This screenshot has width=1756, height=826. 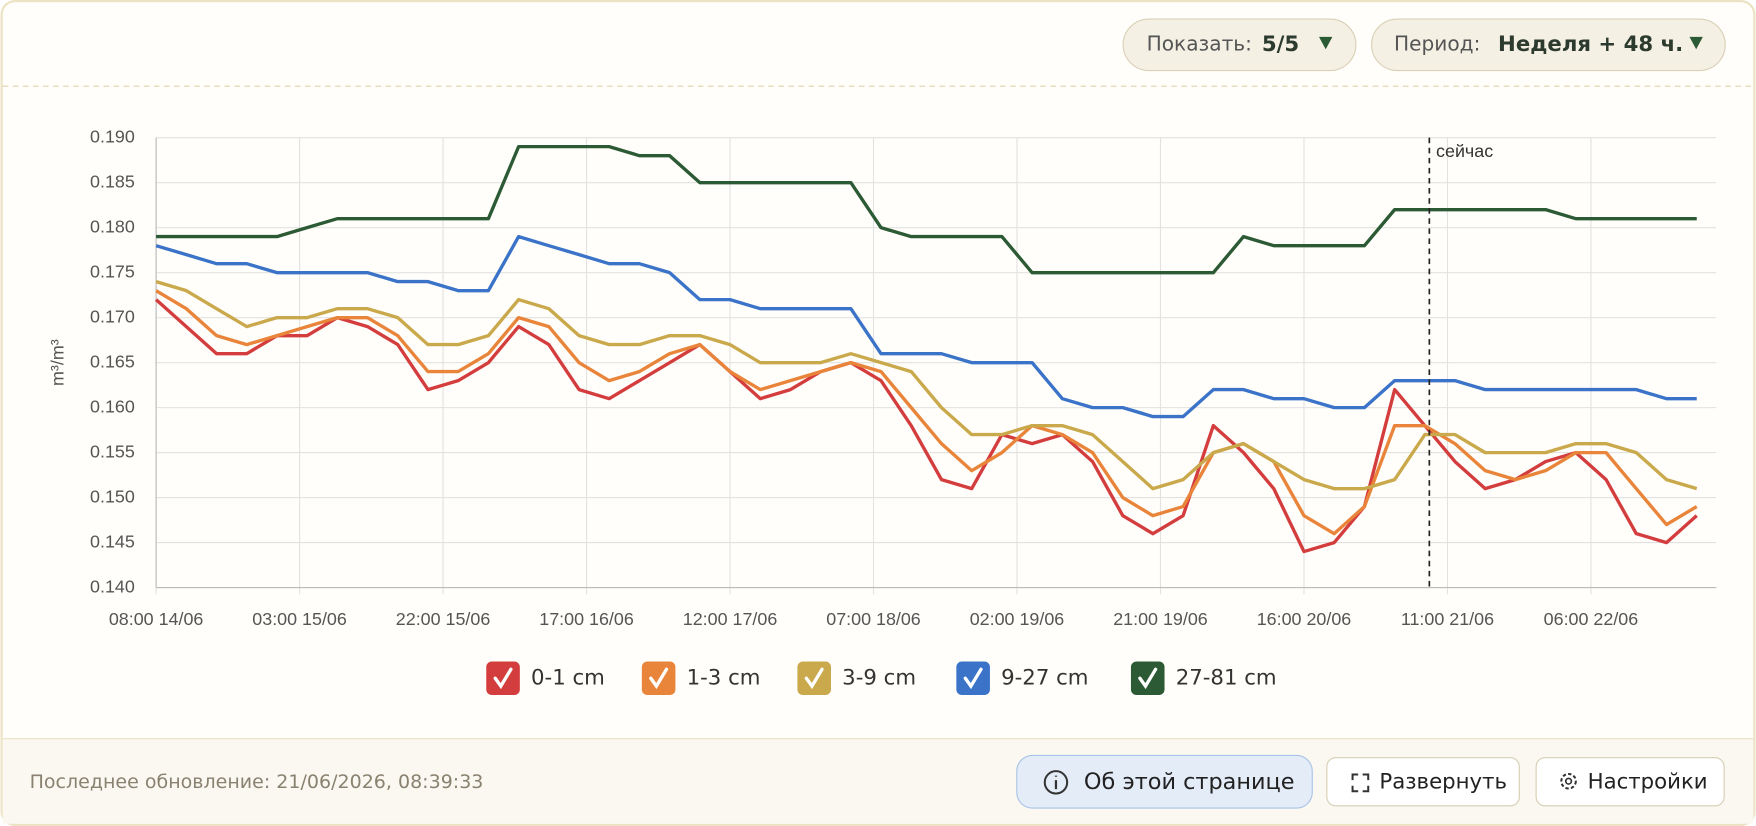 What do you see at coordinates (112, 586) in the screenshot?
I see `y-tick-label: 0.140` at bounding box center [112, 586].